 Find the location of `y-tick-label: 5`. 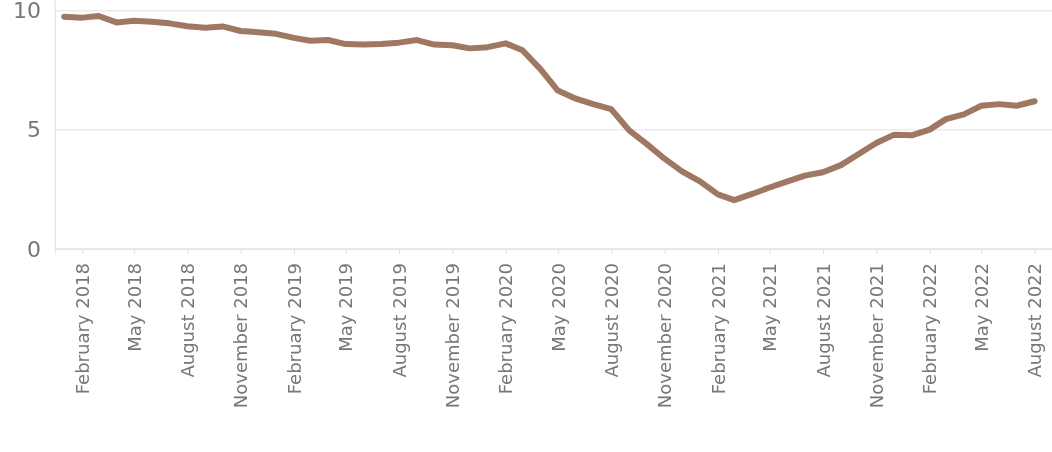

y-tick-label: 5 is located at coordinates (34, 130).